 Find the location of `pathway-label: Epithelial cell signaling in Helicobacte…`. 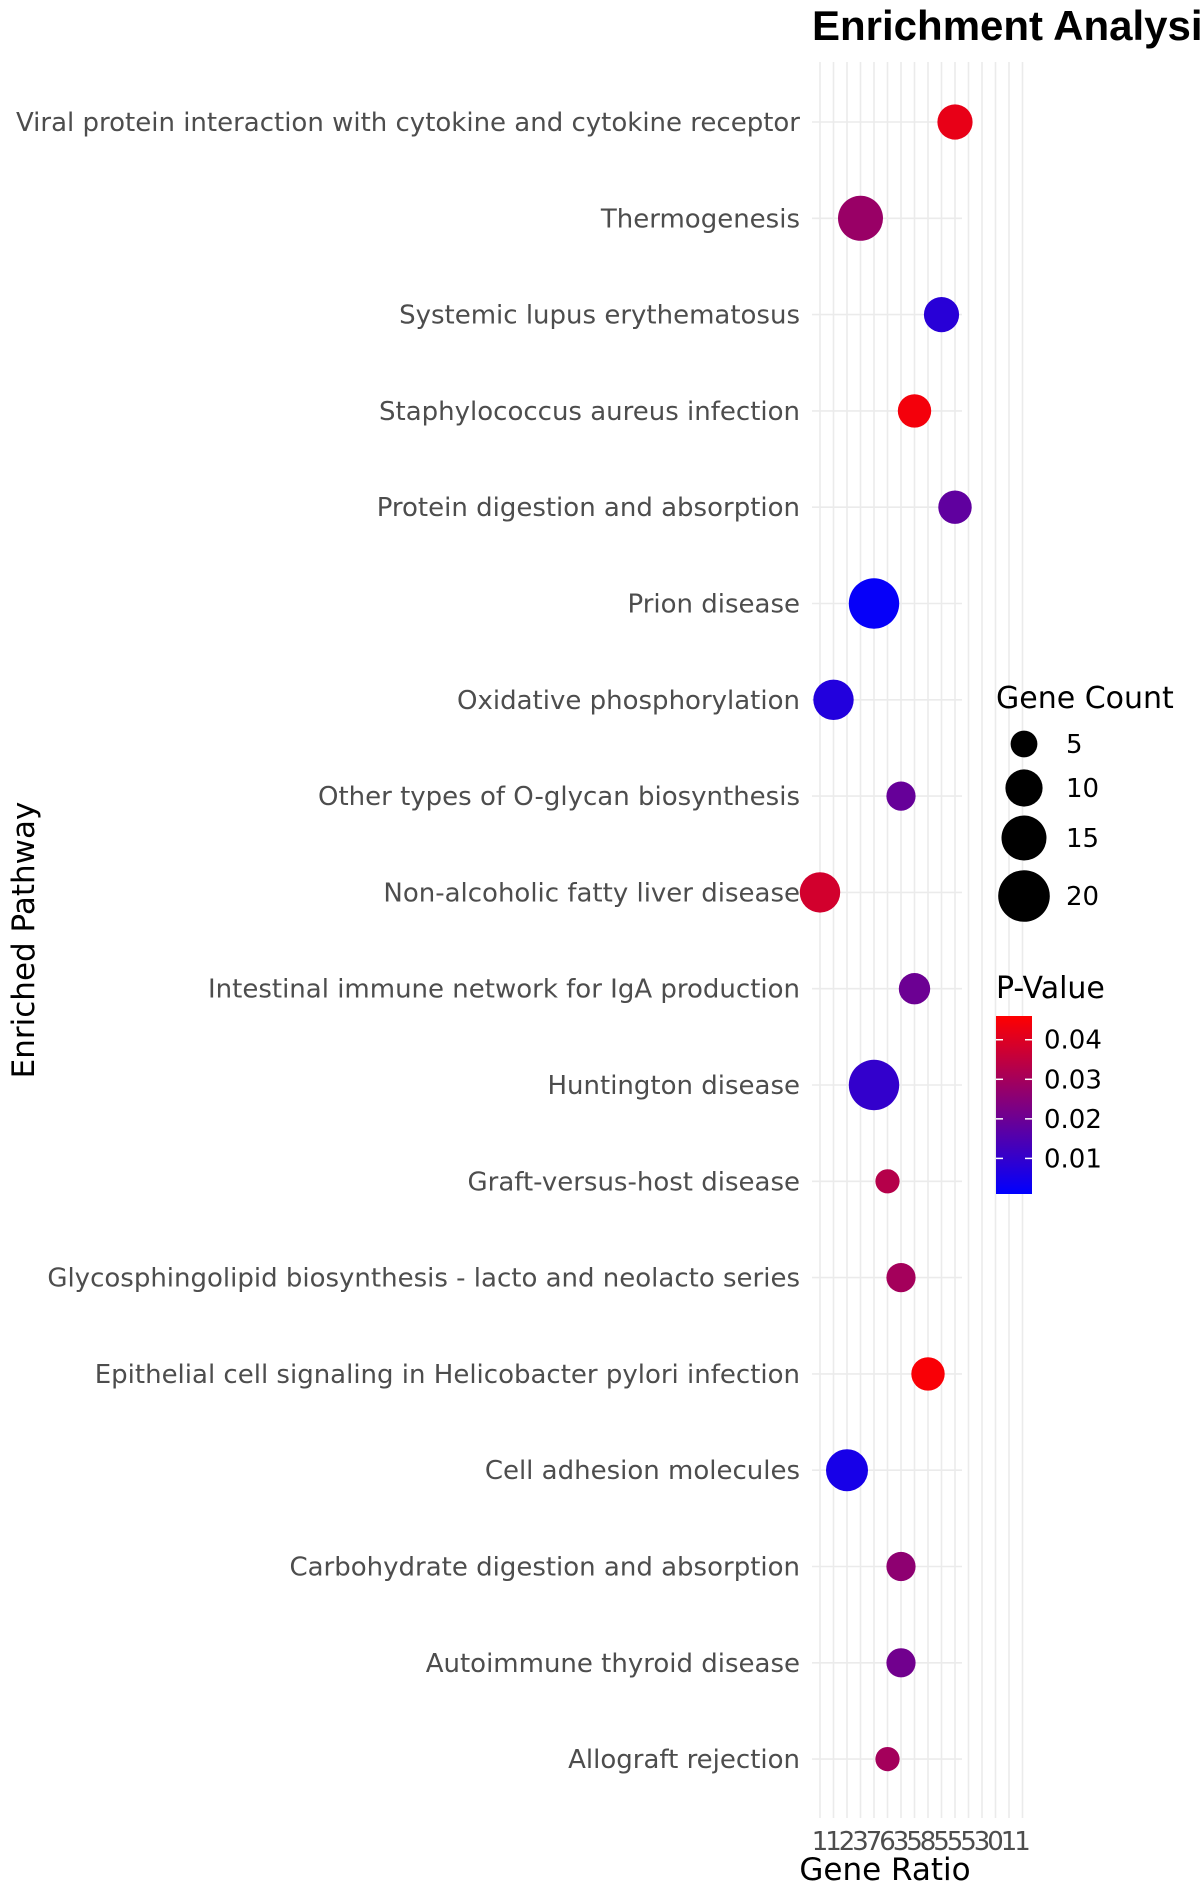

pathway-label: Epithelial cell signaling in Helicobacte… is located at coordinates (447, 1375).